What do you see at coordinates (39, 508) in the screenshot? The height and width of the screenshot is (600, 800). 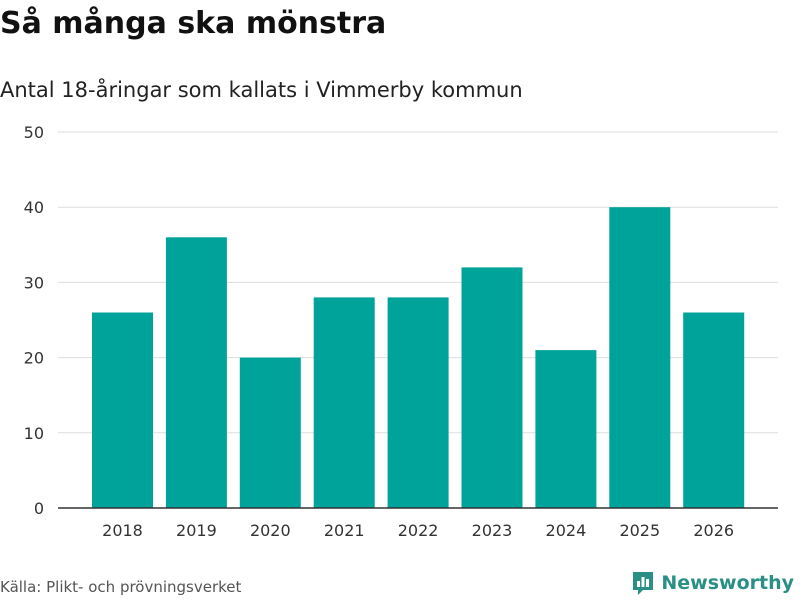 I see `y-tick-label: 0` at bounding box center [39, 508].